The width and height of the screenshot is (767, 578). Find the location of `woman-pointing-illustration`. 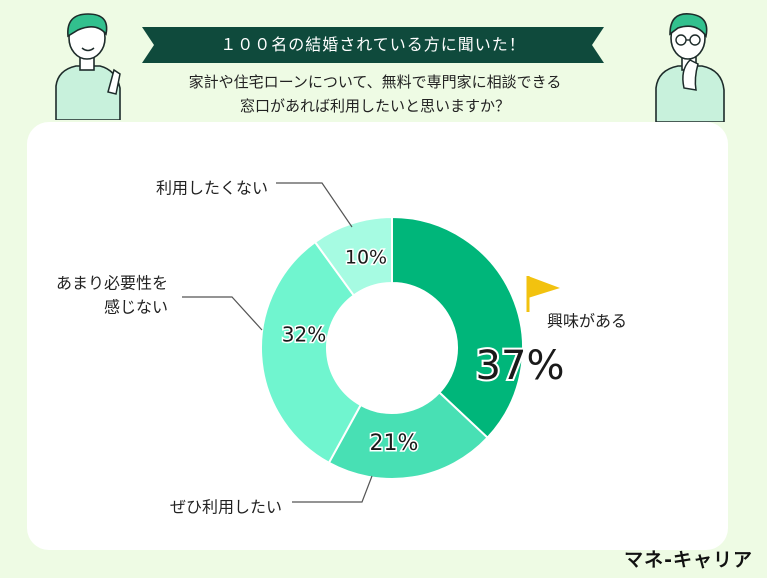

woman-pointing-illustration is located at coordinates (88, 66).